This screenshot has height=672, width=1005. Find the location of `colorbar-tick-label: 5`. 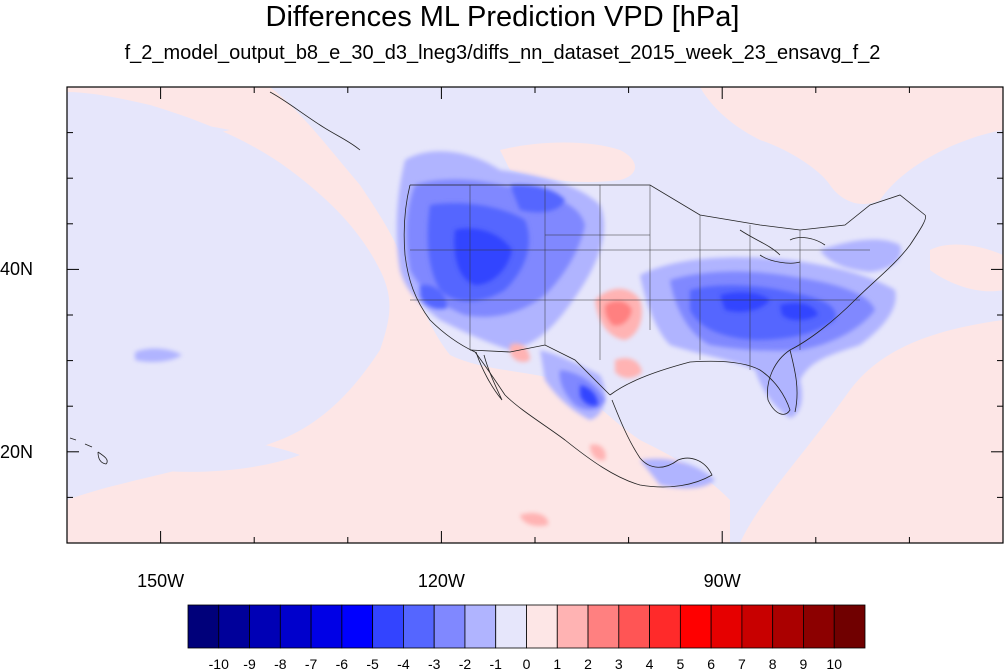

colorbar-tick-label: 5 is located at coordinates (680, 664).